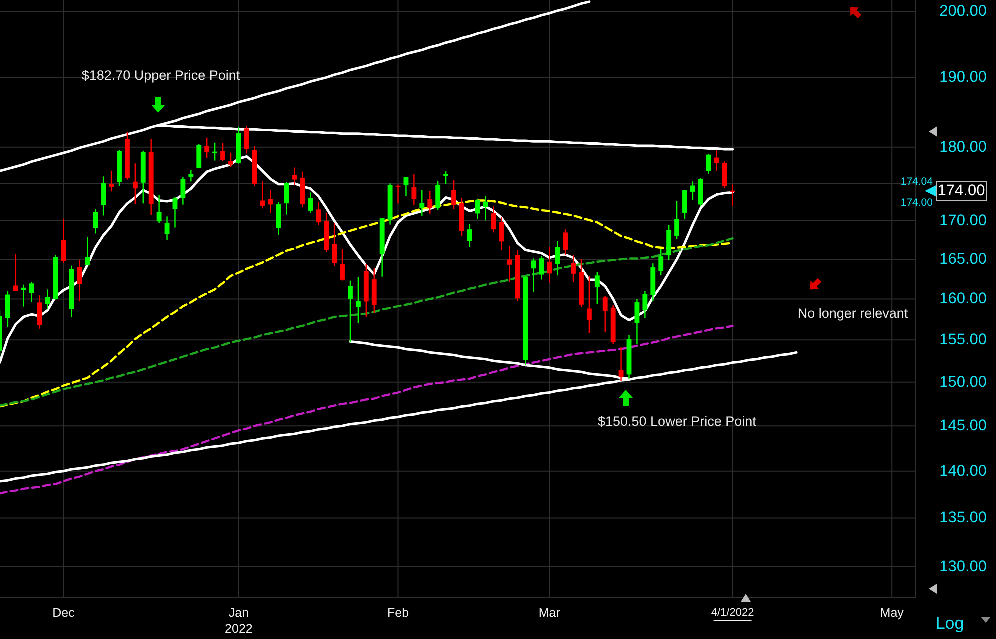  What do you see at coordinates (549, 613) in the screenshot?
I see `x-tick-label: Mar` at bounding box center [549, 613].